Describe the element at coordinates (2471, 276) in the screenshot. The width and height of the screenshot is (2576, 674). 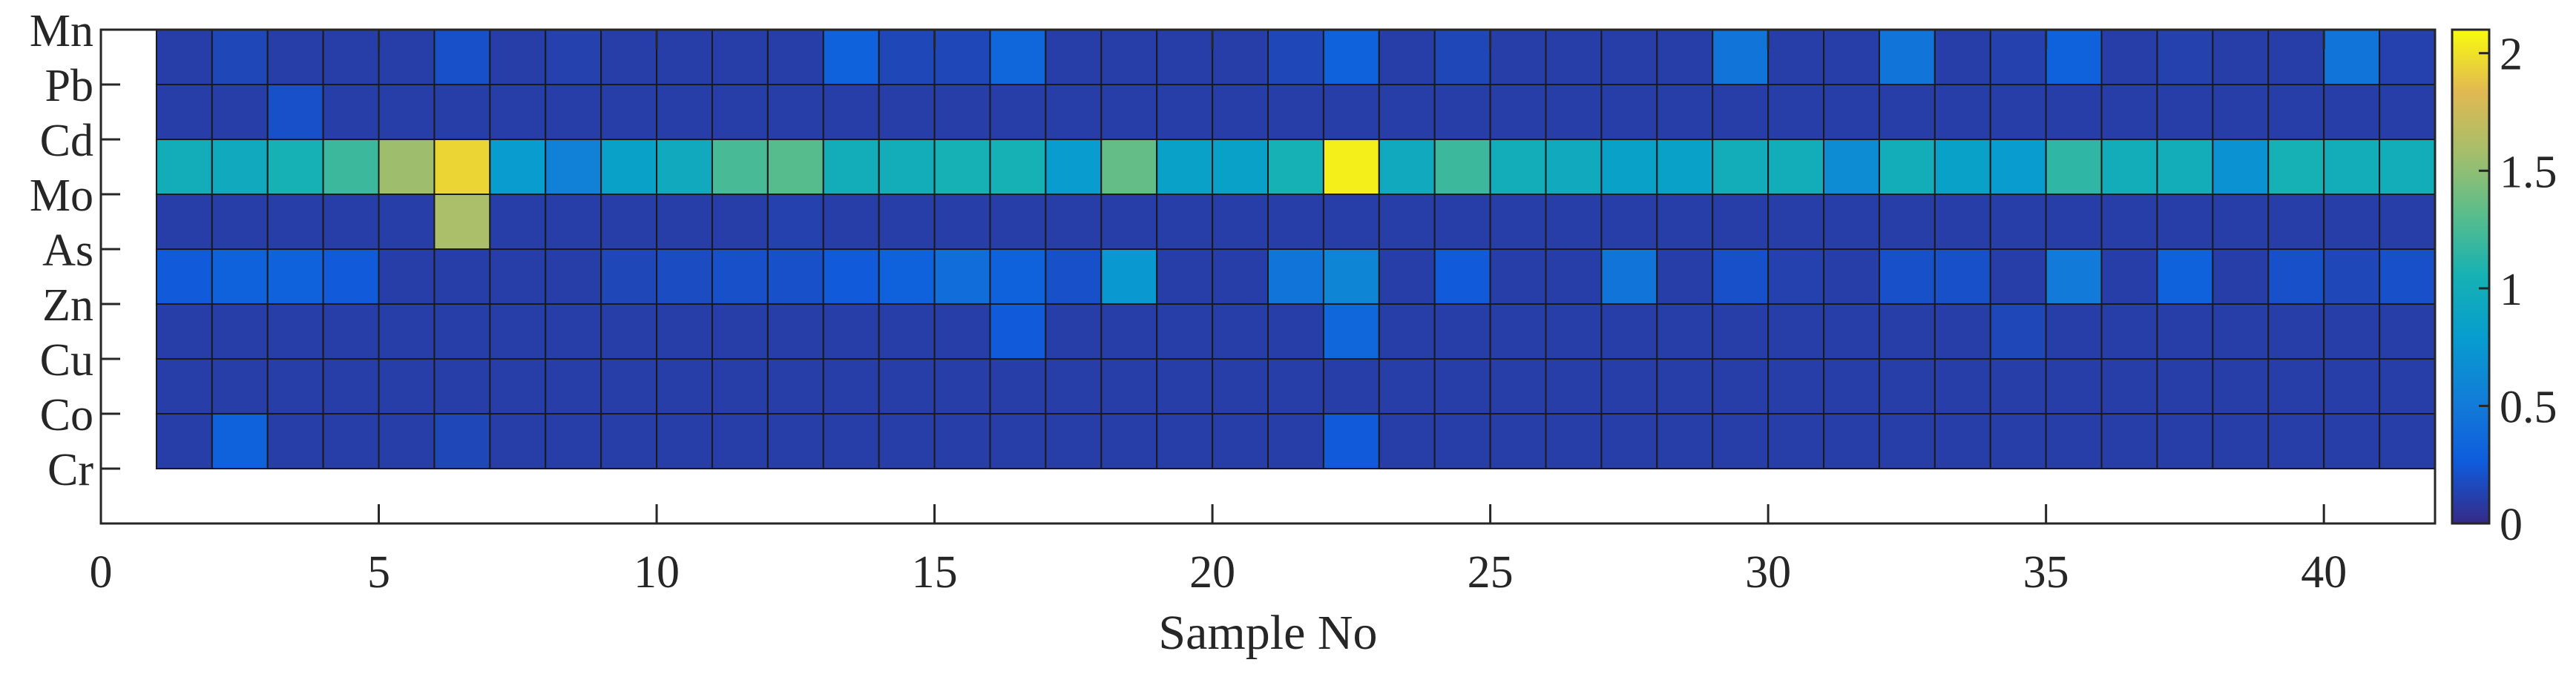
I see `colorbar-gradient` at that location.